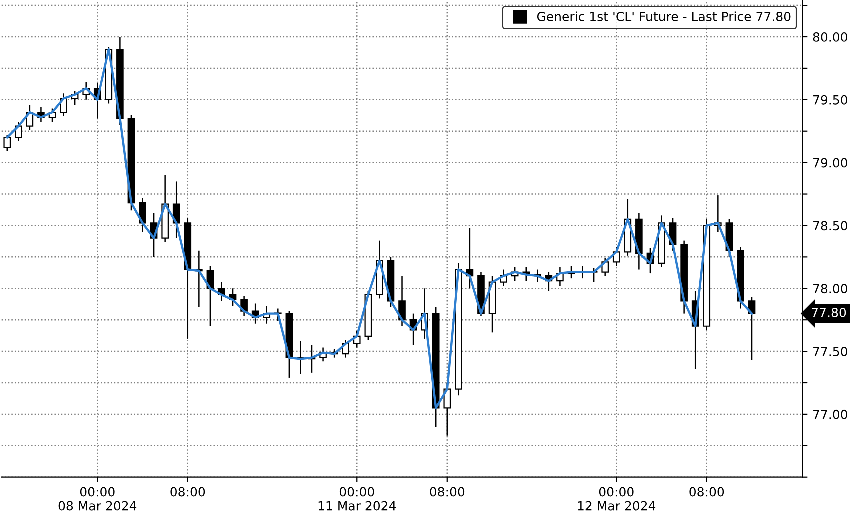 This screenshot has width=866, height=520. Describe the element at coordinates (831, 351) in the screenshot. I see `y-tick-label: 77.50` at that location.